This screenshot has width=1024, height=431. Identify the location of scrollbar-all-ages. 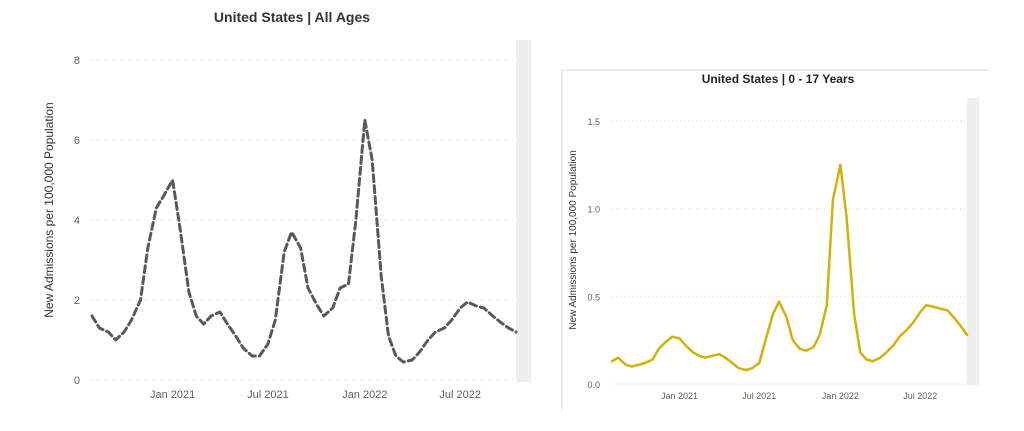
(523, 211).